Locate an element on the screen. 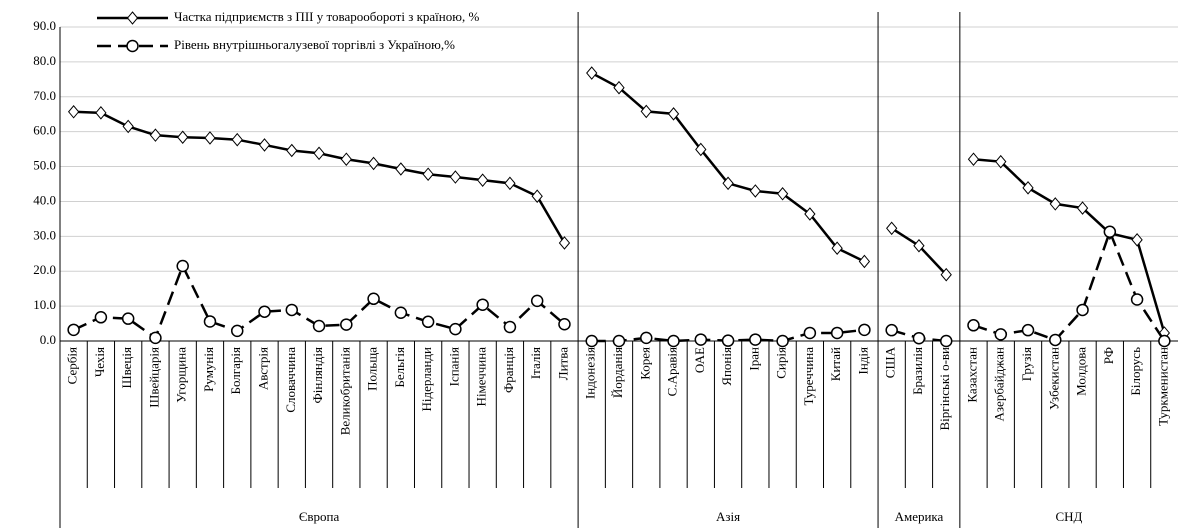 This screenshot has width=1181, height=528. x-tick-label: Віргінські о-ви is located at coordinates (944, 389).